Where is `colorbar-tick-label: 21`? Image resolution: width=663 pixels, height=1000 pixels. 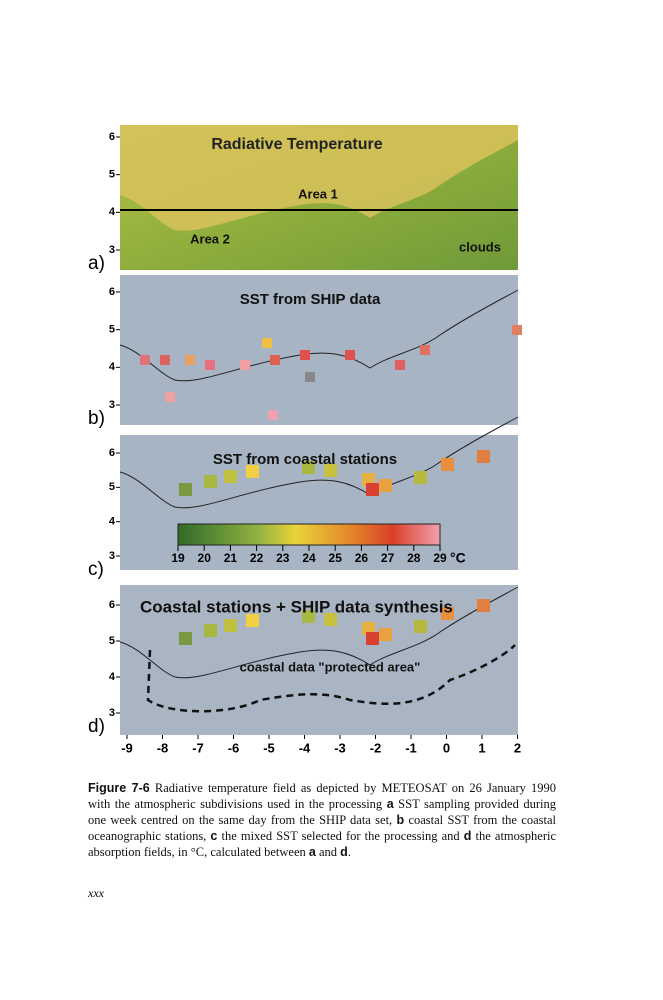
colorbar-tick-label: 21 is located at coordinates (231, 558).